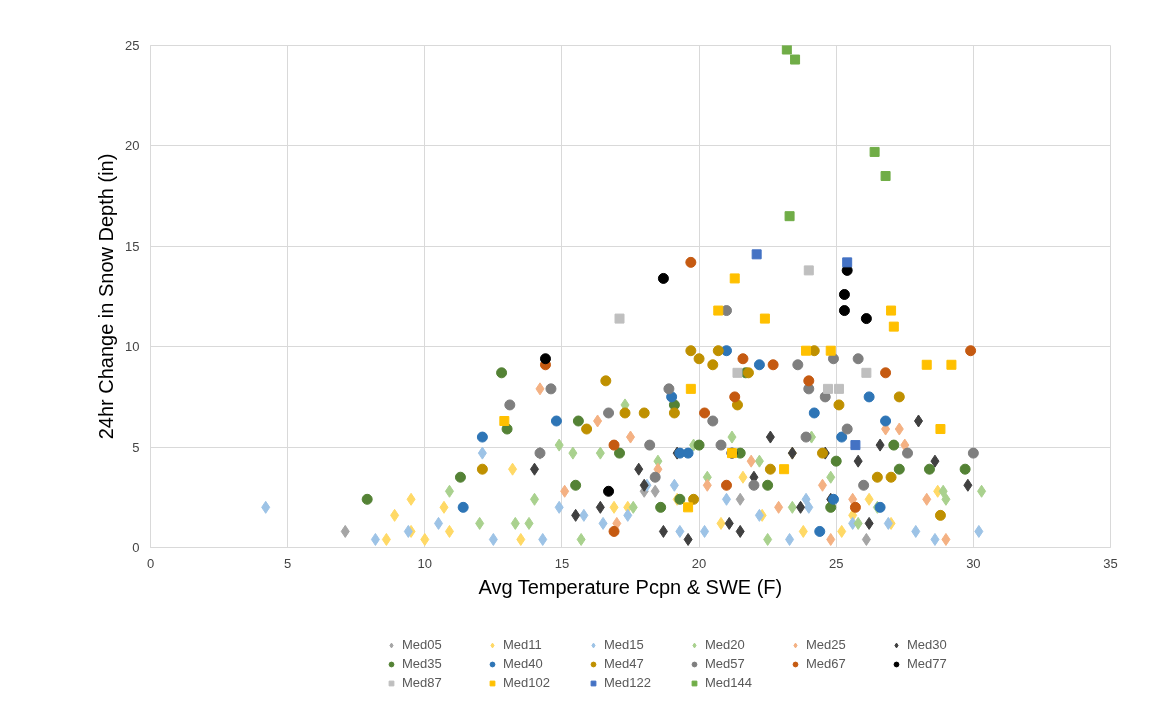 This screenshot has width=1149, height=705. What do you see at coordinates (826, 644) in the screenshot?
I see `legend-label: Med25` at bounding box center [826, 644].